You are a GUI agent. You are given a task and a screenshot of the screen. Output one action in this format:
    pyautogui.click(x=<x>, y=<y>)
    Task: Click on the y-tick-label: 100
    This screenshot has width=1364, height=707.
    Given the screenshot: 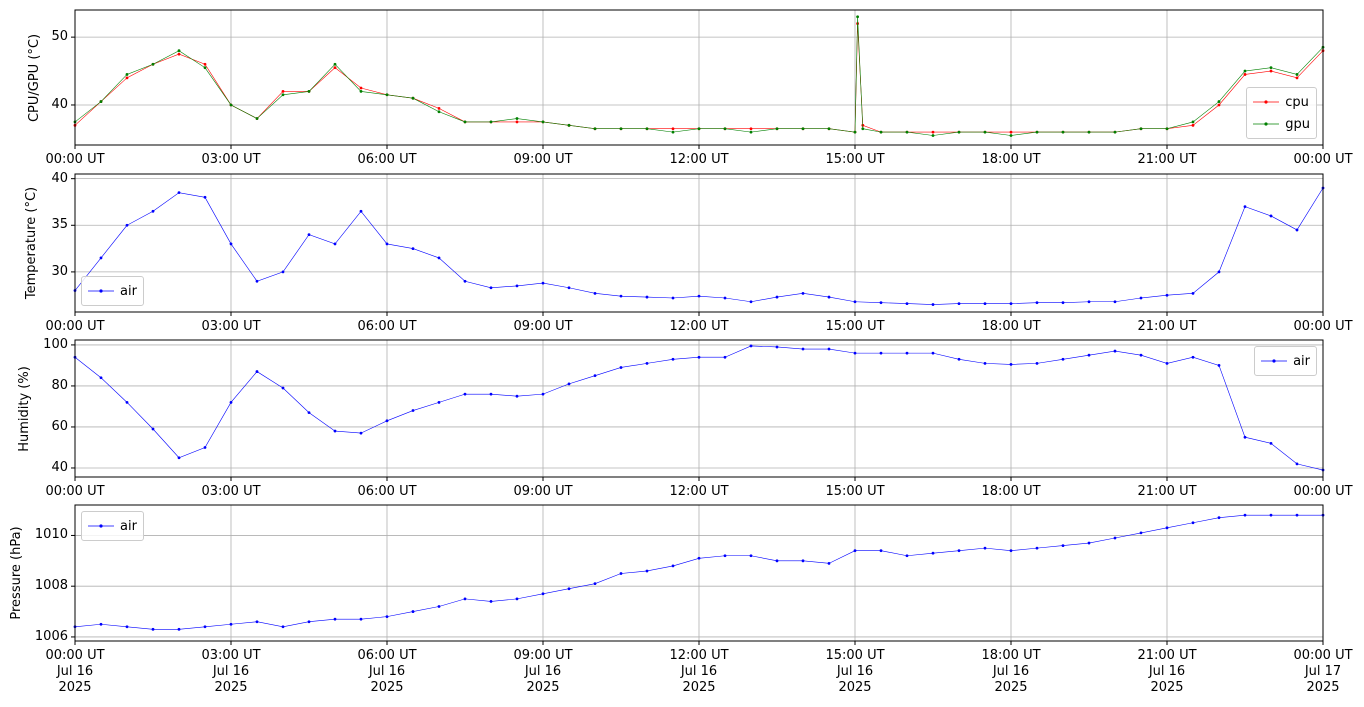 What is the action you would take?
    pyautogui.click(x=55, y=344)
    